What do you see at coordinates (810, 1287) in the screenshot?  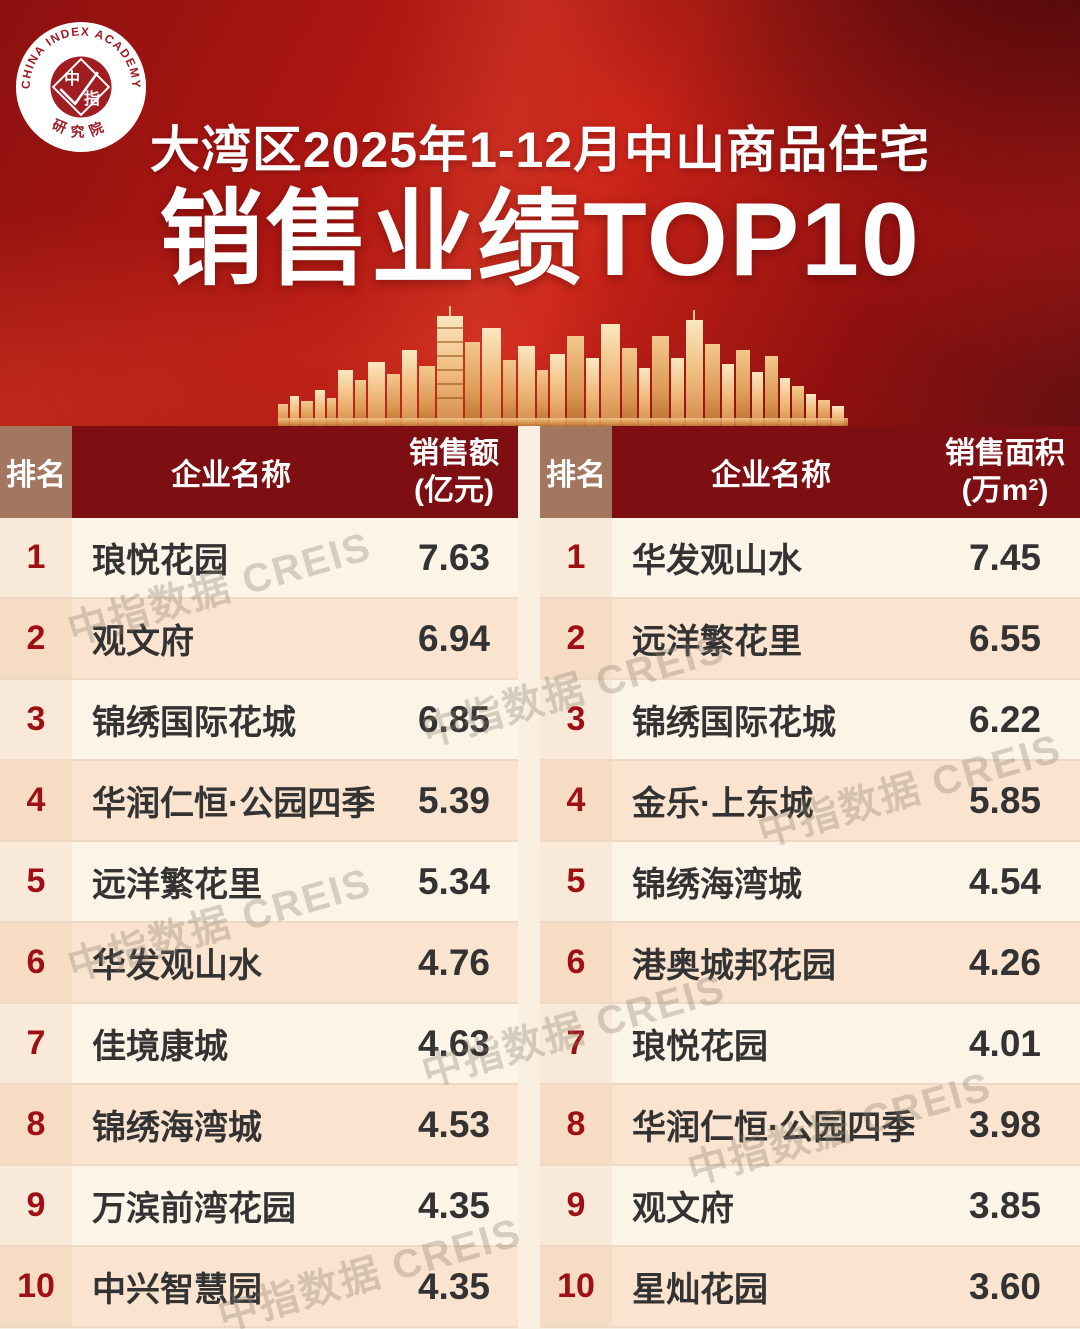 I see `table-row: 10 星灿花园 3.60` at bounding box center [810, 1287].